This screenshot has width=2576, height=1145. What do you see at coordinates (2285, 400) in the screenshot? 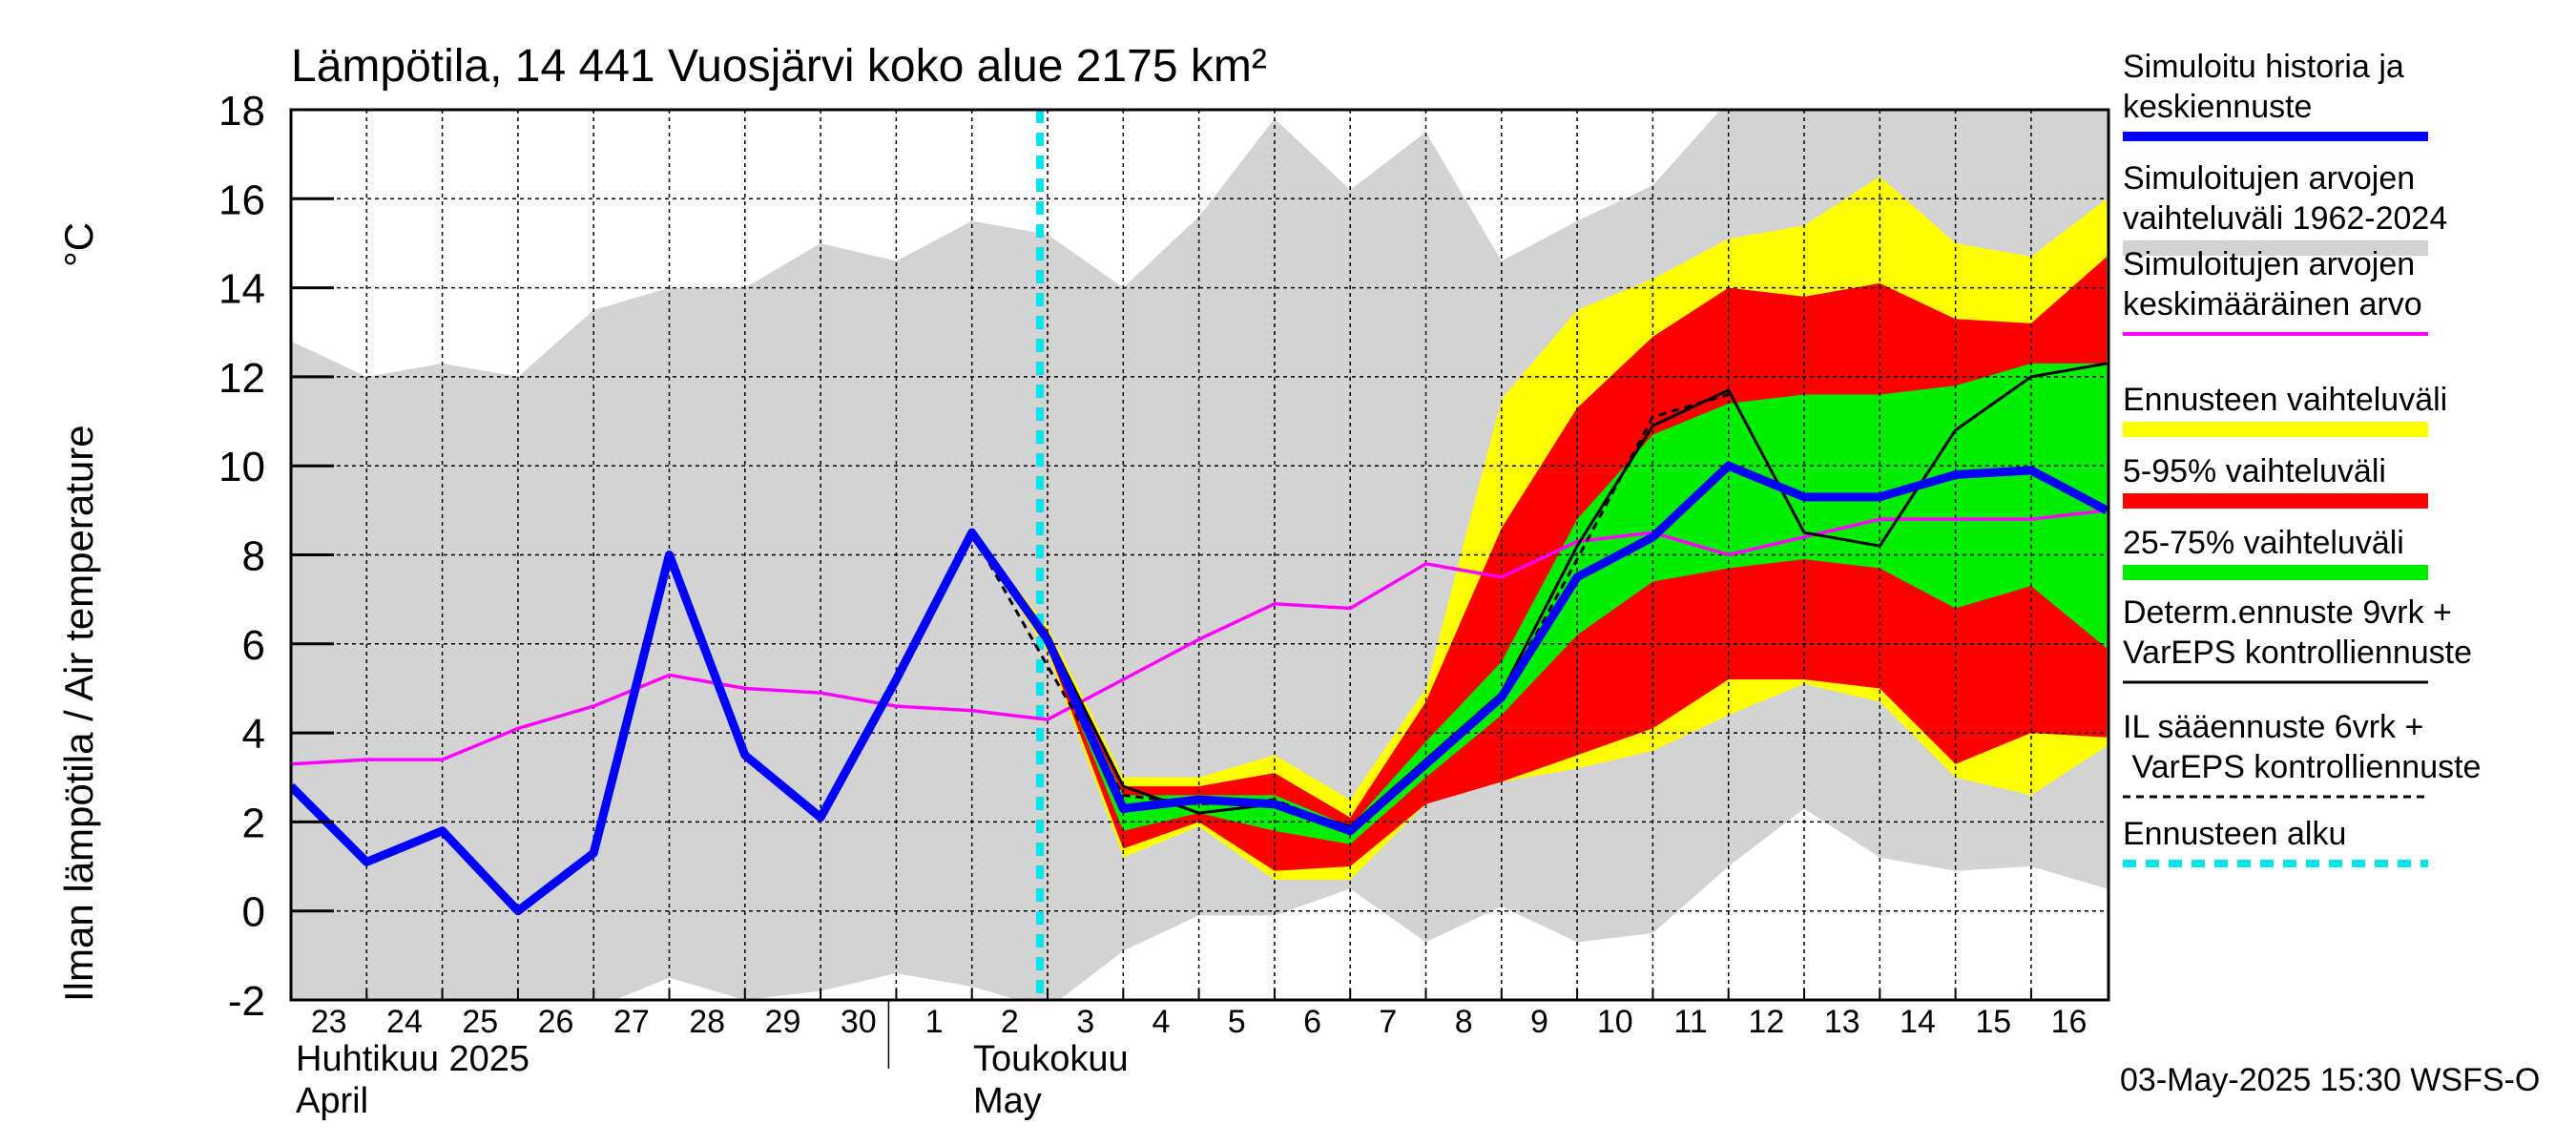
I see `legend-label: Ennusteen vaihteluväli` at bounding box center [2285, 400].